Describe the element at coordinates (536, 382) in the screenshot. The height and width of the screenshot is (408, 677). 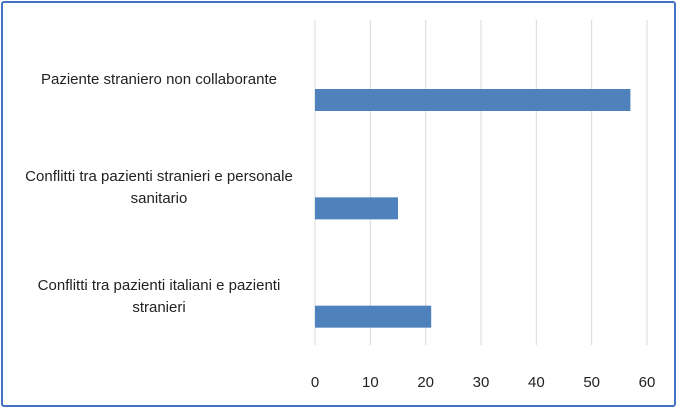
I see `x-tick-label: 40` at that location.